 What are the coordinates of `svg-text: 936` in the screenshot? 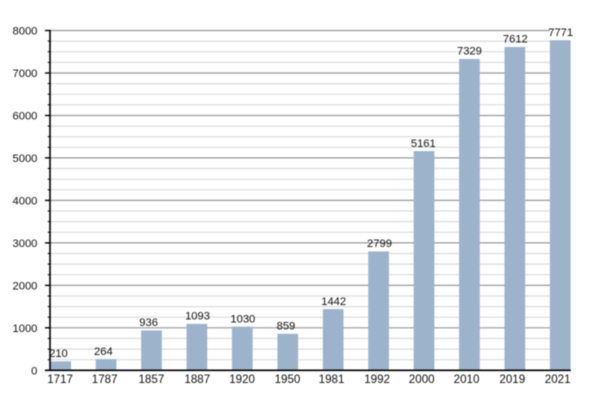 It's located at (148, 323).